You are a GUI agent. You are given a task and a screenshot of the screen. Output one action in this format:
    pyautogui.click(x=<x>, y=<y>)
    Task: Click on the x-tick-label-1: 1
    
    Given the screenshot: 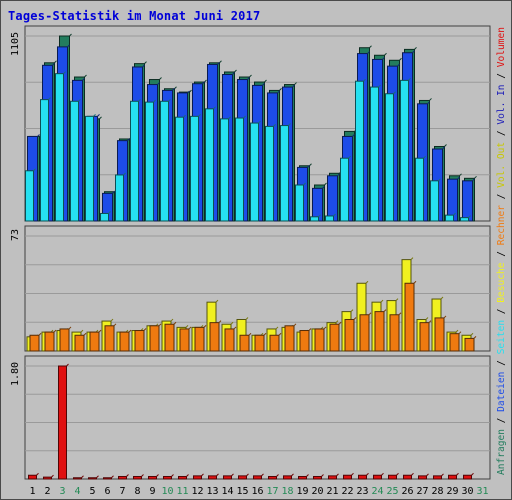 What is the action you would take?
    pyautogui.click(x=32, y=491)
    